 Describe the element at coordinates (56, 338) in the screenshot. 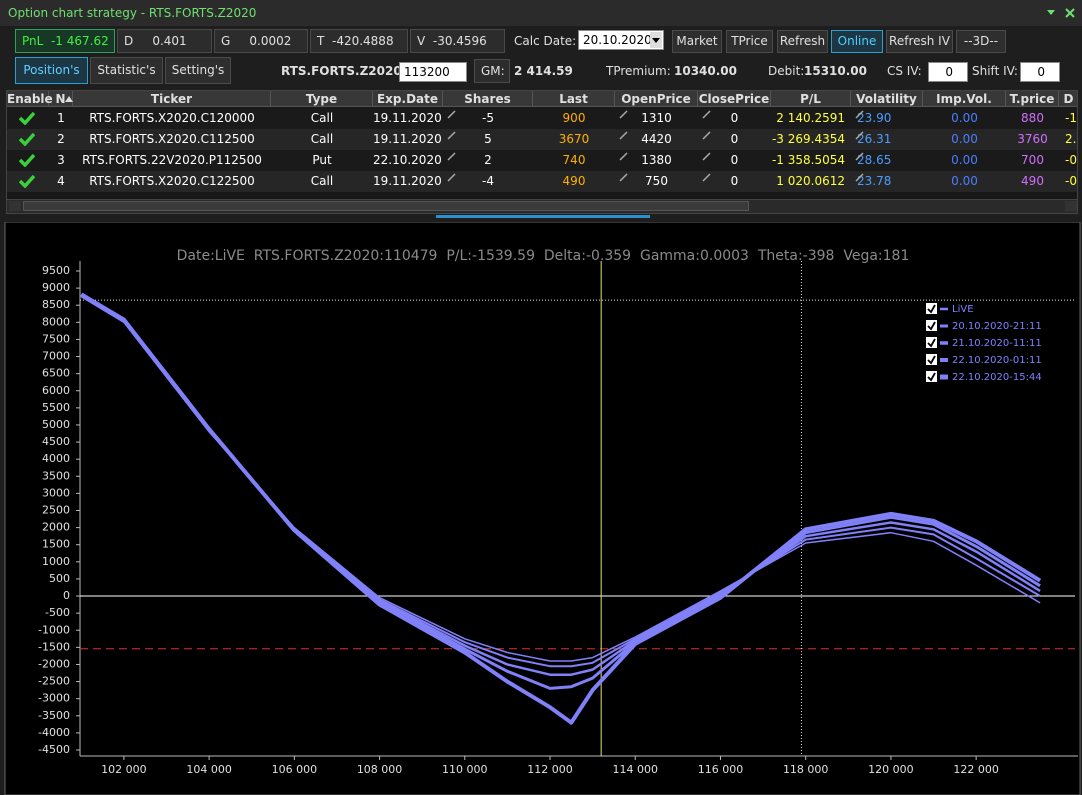

I see `y-tick-label: 7500` at that location.